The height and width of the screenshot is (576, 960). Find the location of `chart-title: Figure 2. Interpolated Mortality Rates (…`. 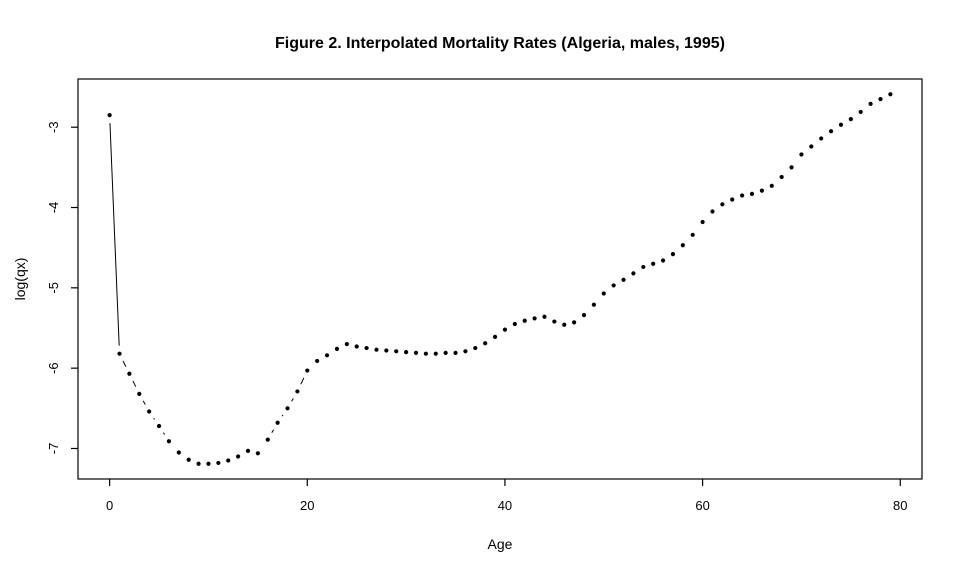

chart-title: Figure 2. Interpolated Mortality Rates (… is located at coordinates (500, 43).